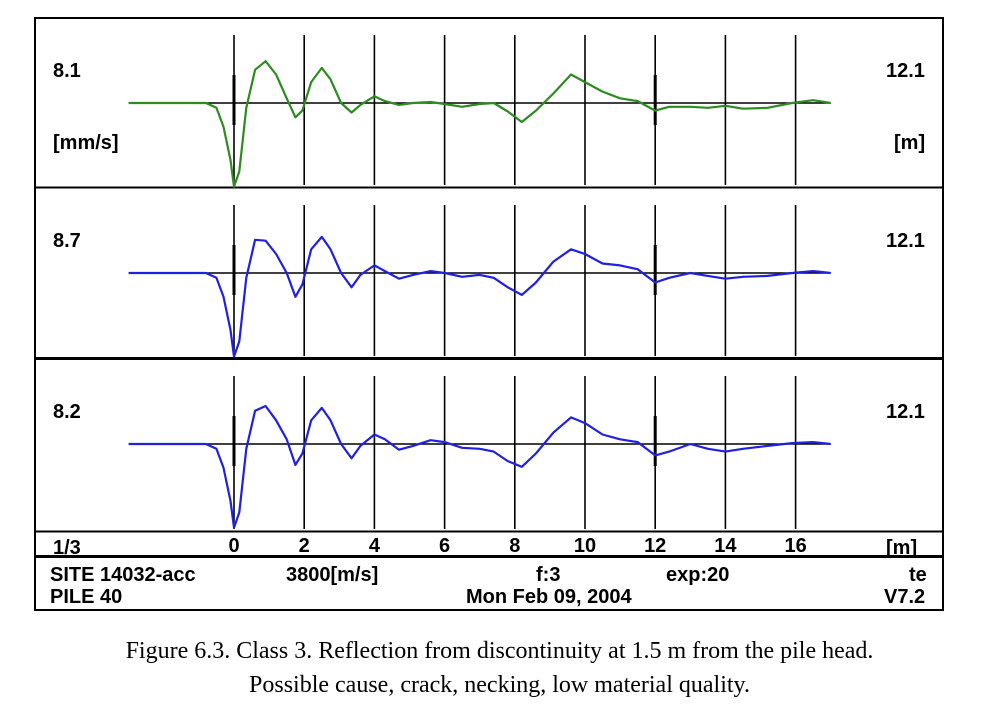 This screenshot has height=713, width=999. What do you see at coordinates (655, 546) in the screenshot?
I see `x-tick-label-12: 12` at bounding box center [655, 546].